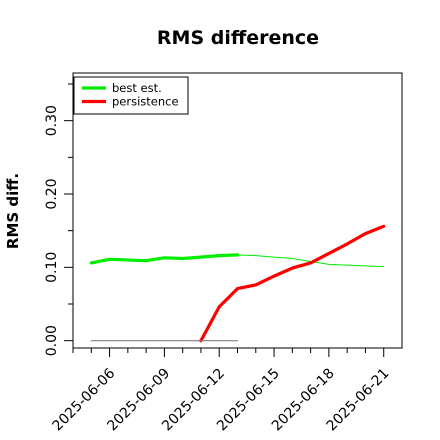 The image size is (440, 440). I want to click on legend: best est.persistence, so click(131, 95).